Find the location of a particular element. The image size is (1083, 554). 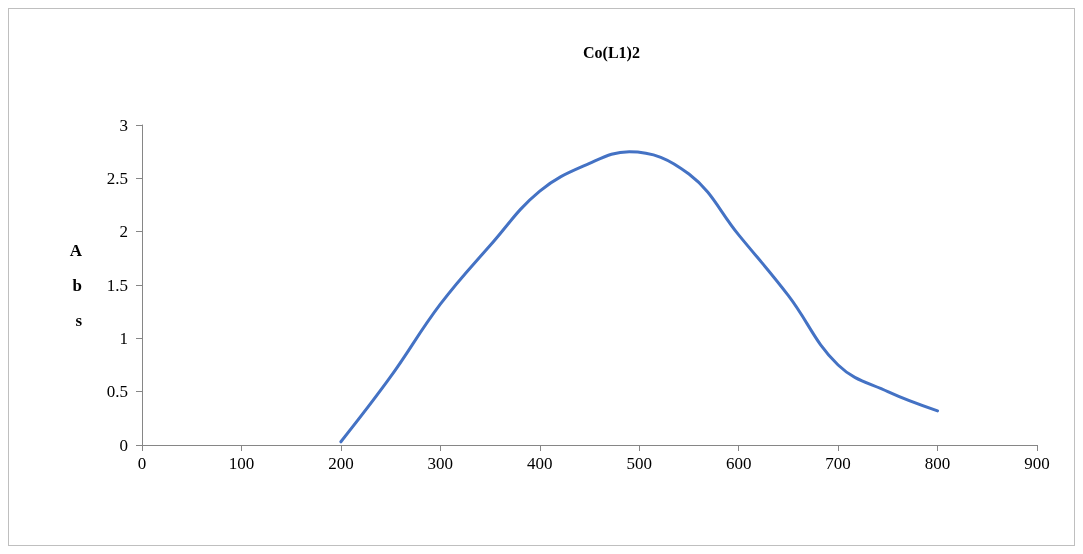

y-tick-label: 2 is located at coordinates (123, 232).